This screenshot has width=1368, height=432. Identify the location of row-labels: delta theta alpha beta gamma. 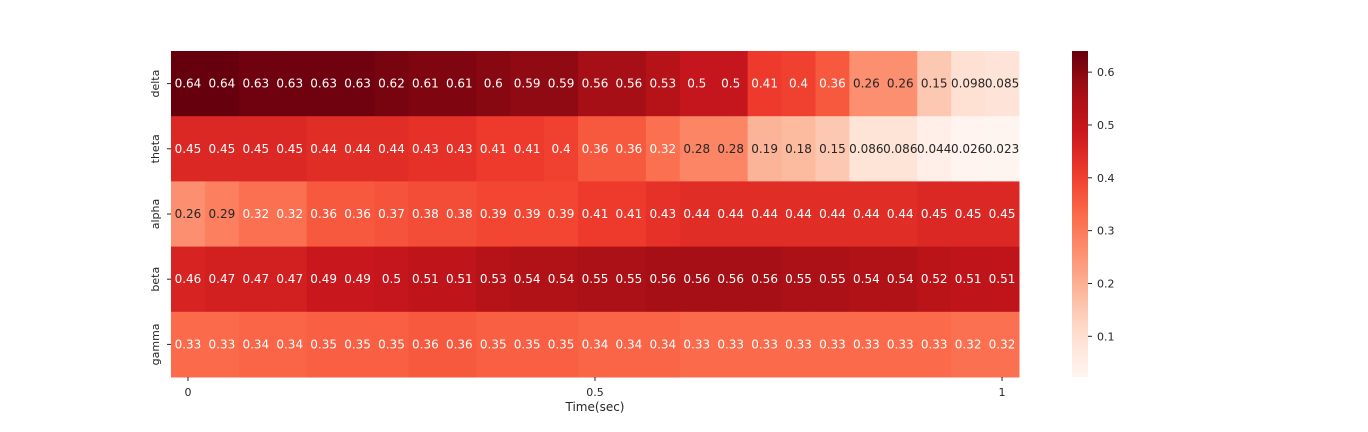
(160, 217).